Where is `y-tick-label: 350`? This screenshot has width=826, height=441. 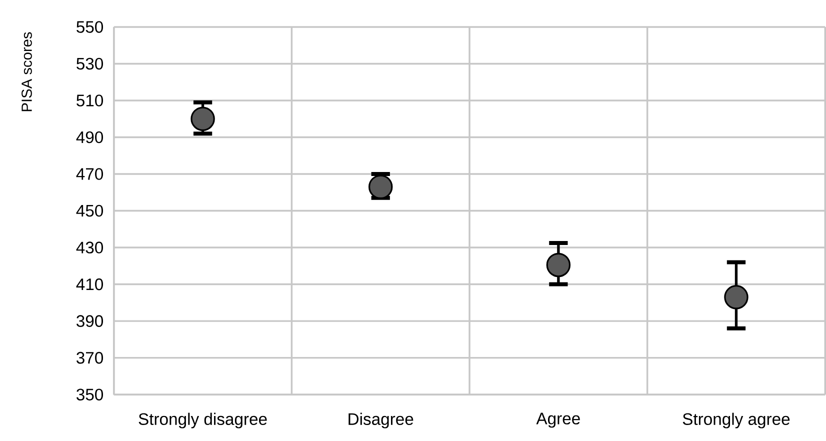
y-tick-label: 350 is located at coordinates (90, 394).